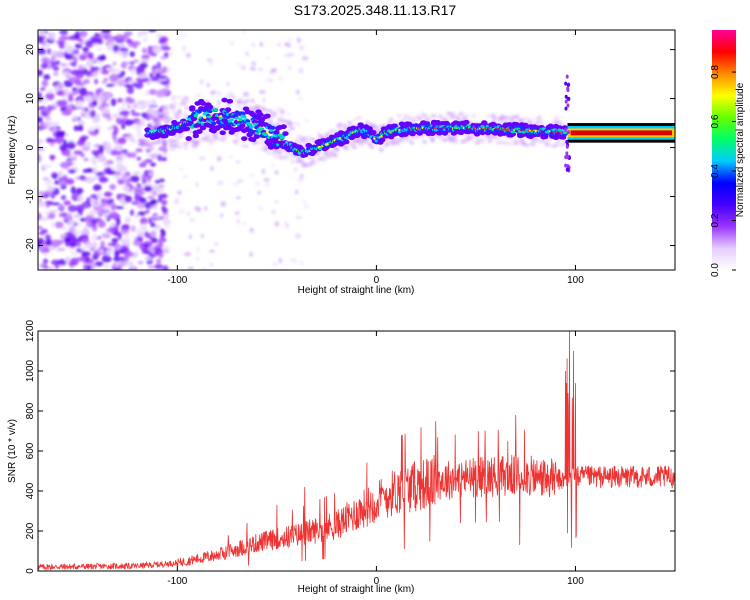 Image resolution: width=750 pixels, height=600 pixels. What do you see at coordinates (30, 99) in the screenshot?
I see `y-tick-label: 10` at bounding box center [30, 99].